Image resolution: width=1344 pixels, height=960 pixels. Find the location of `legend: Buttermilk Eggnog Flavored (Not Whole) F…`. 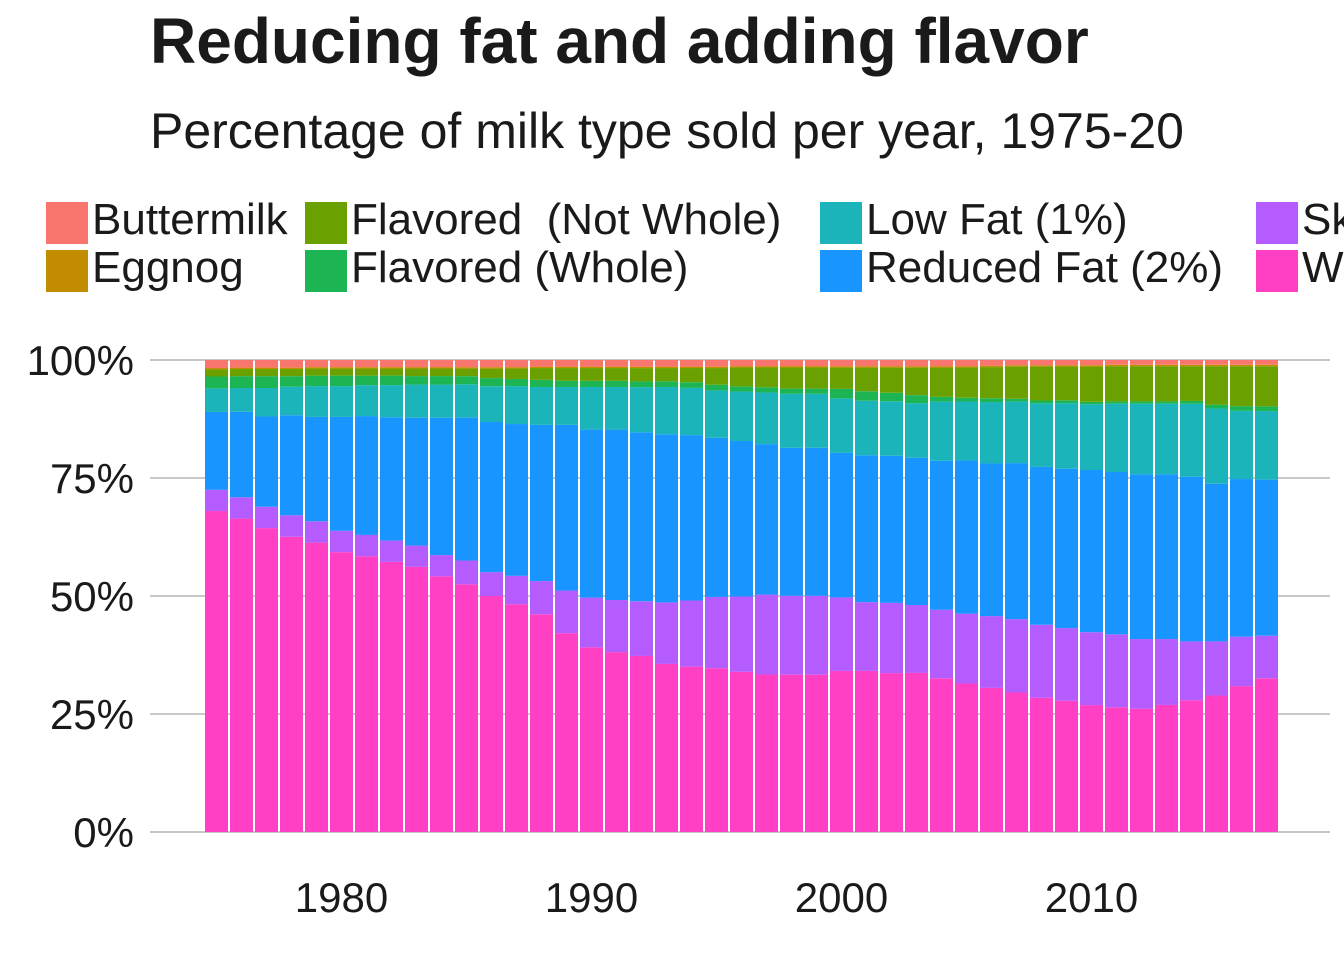

legend: Buttermilk Eggnog Flavored (Not Whole) F… is located at coordinates (672, 248).